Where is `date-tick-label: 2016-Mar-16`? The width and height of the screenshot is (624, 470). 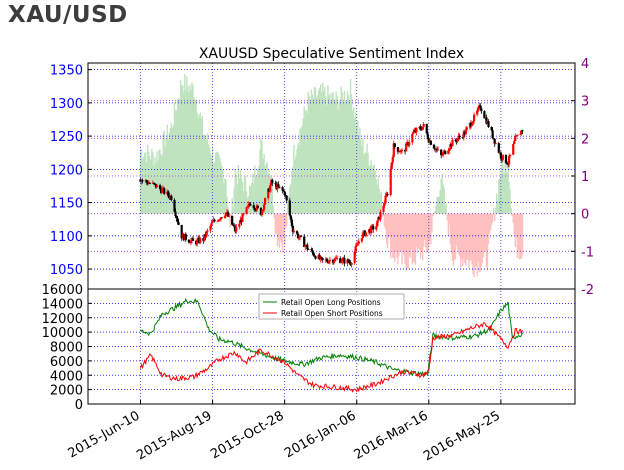 date-tick-label: 2016-Mar-16 is located at coordinates (391, 435).